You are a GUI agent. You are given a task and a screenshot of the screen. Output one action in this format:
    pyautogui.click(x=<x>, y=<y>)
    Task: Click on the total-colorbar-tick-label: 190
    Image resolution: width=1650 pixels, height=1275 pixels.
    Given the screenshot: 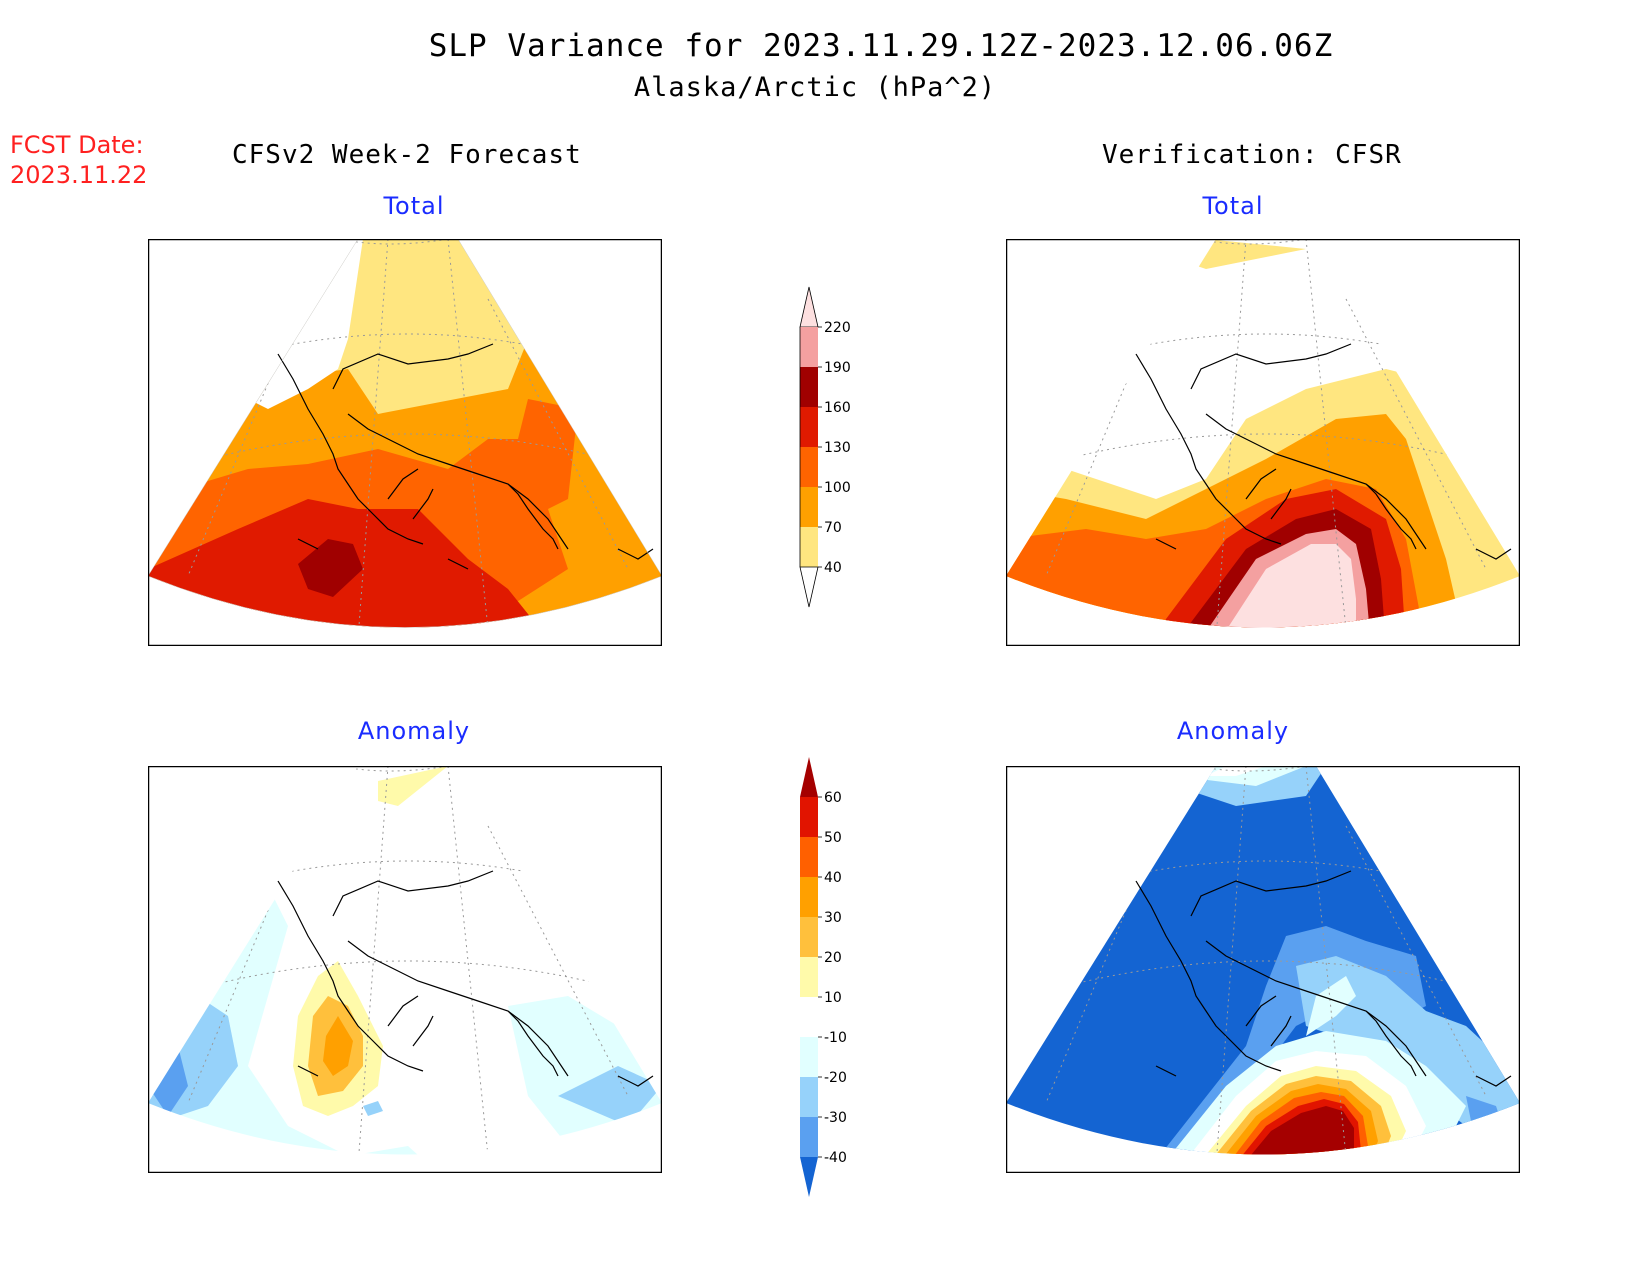 What is the action you would take?
    pyautogui.click(x=837, y=368)
    